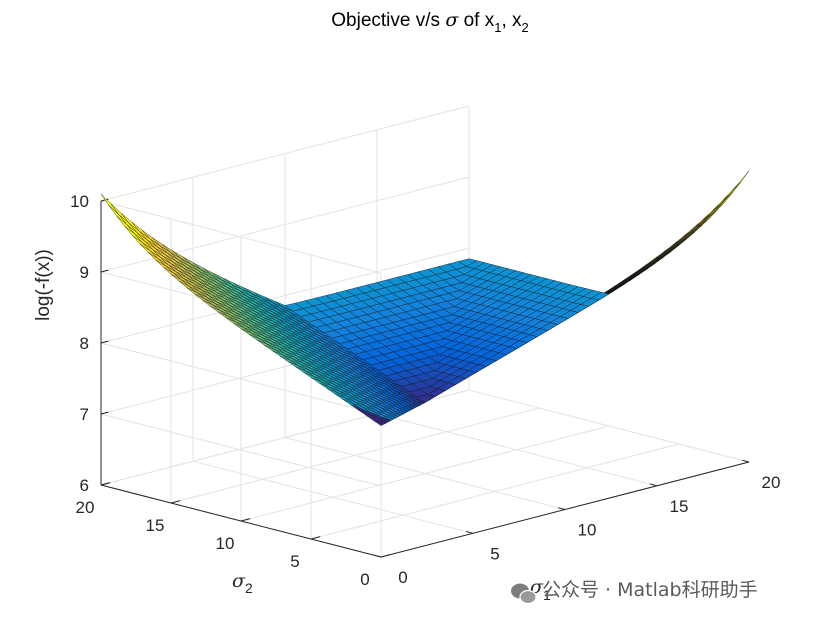  I want to click on z-tick-label: 9, so click(84, 272).